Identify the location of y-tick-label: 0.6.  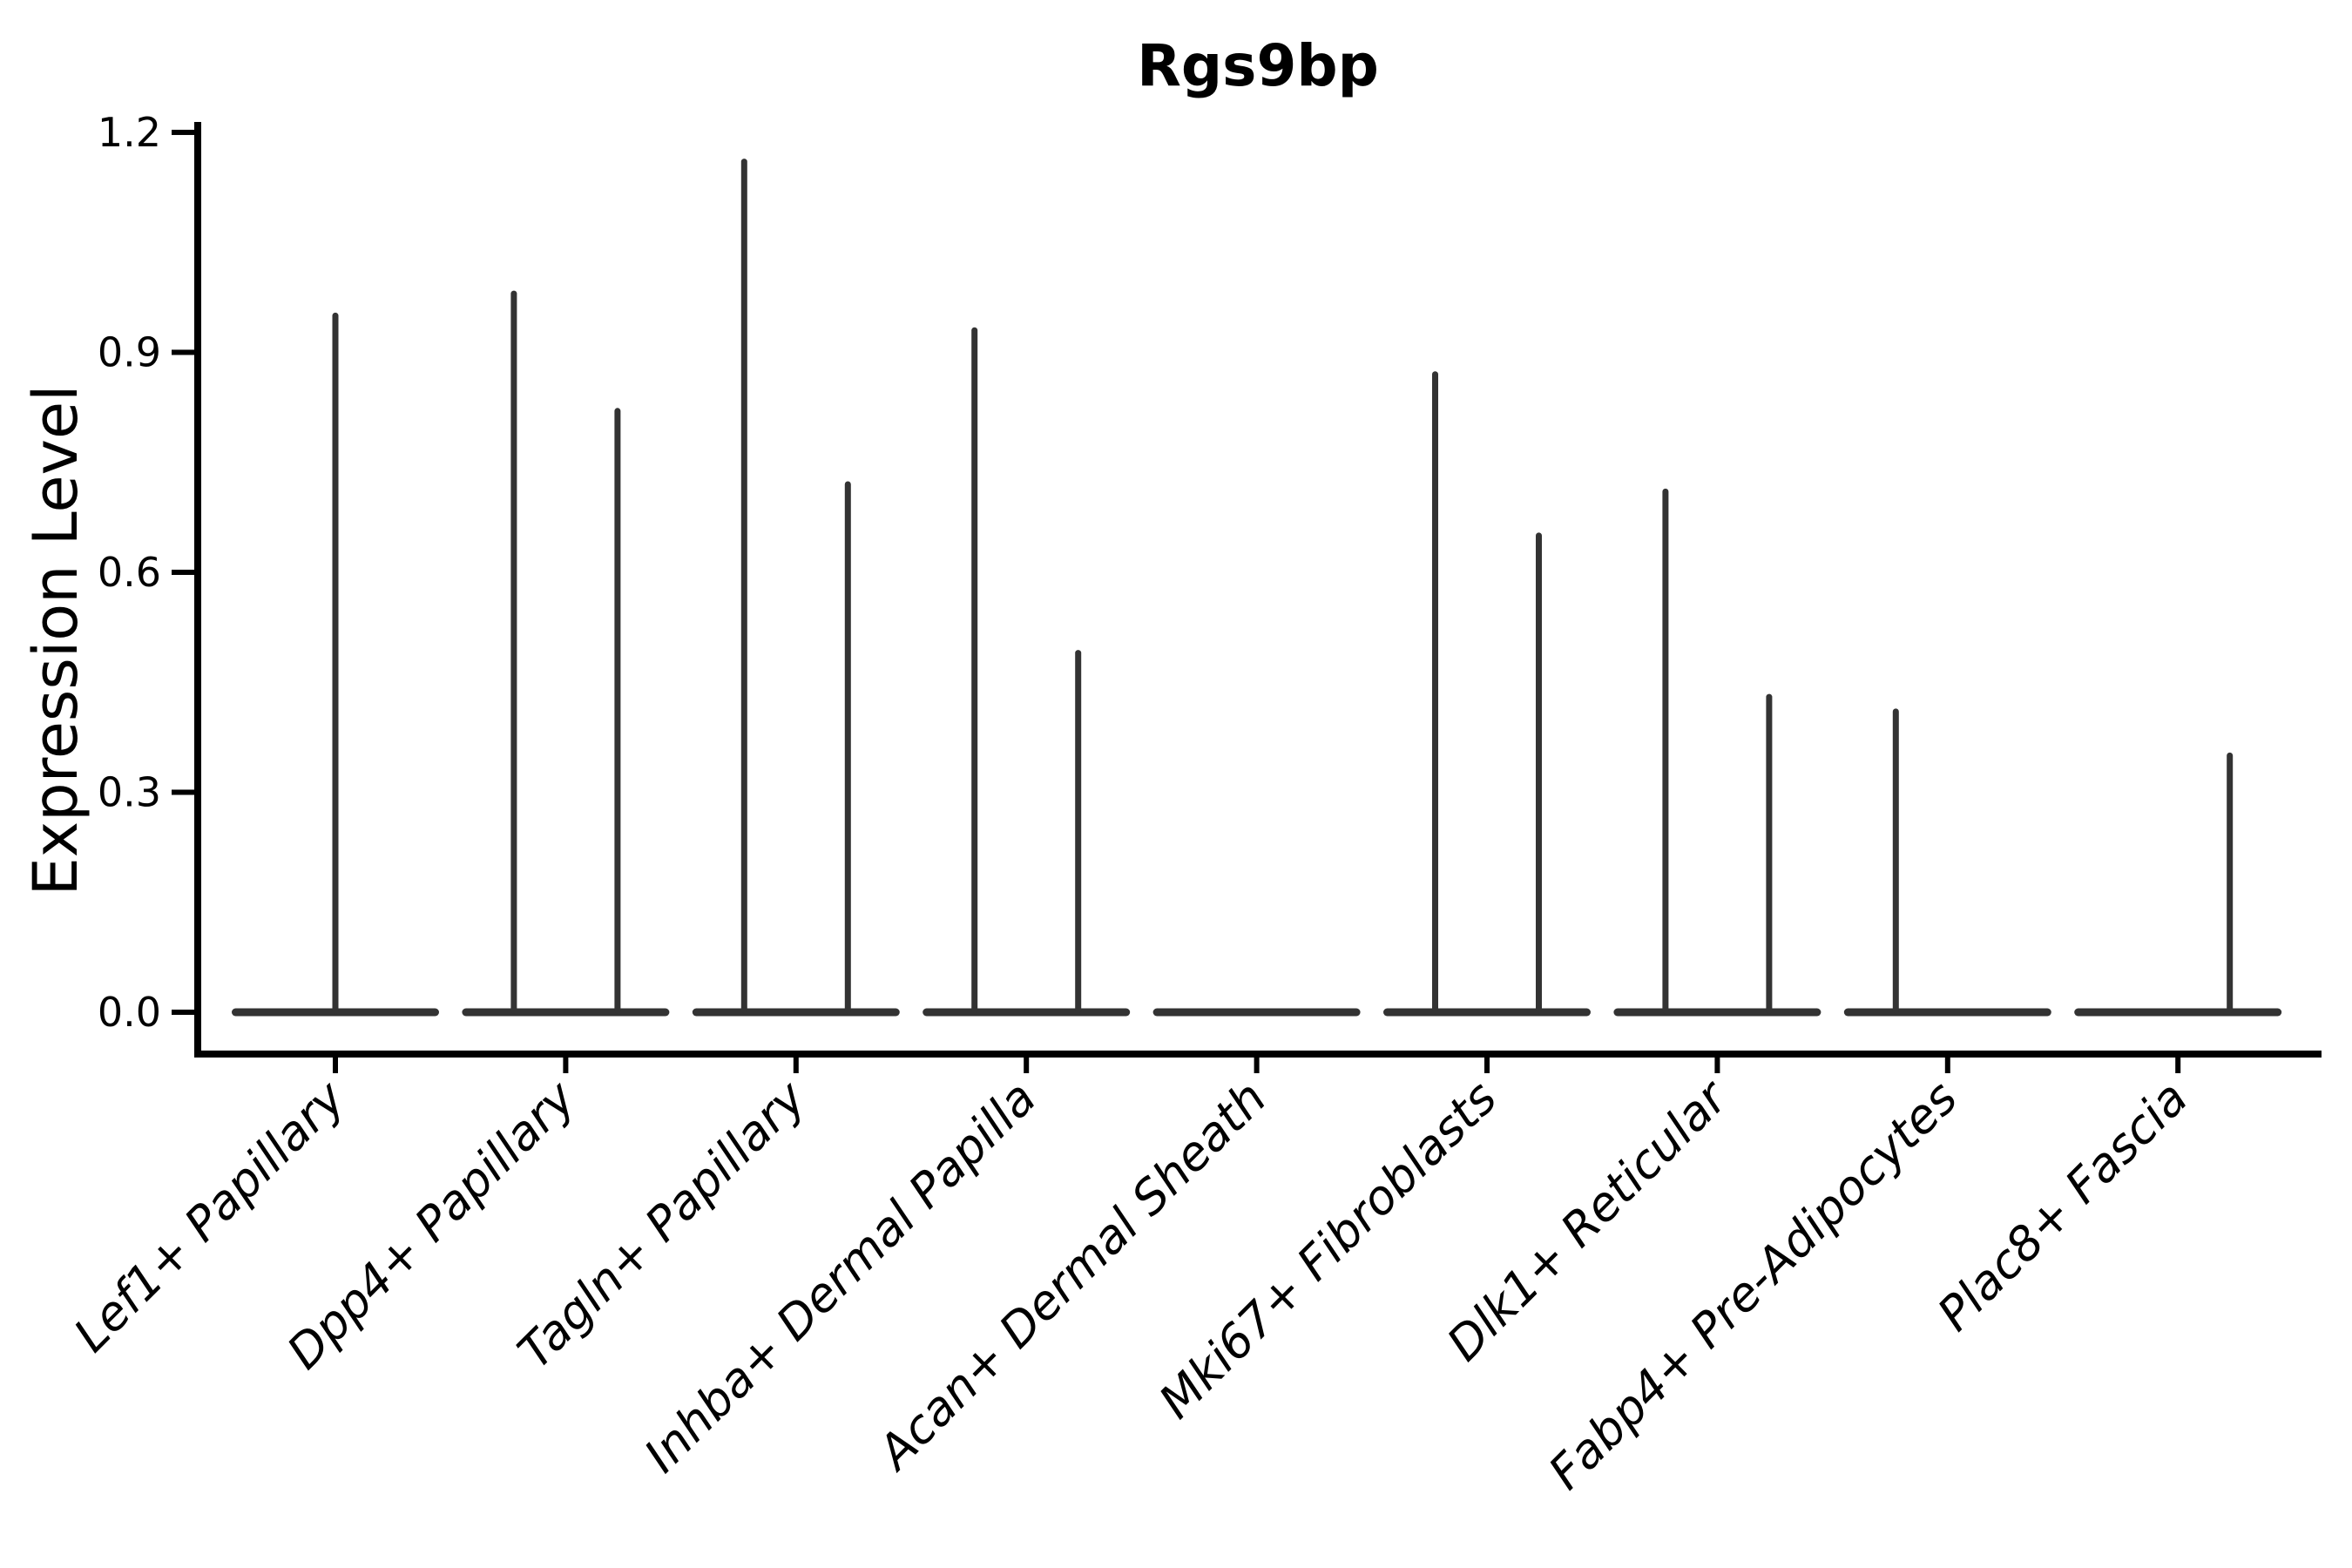
(129, 572).